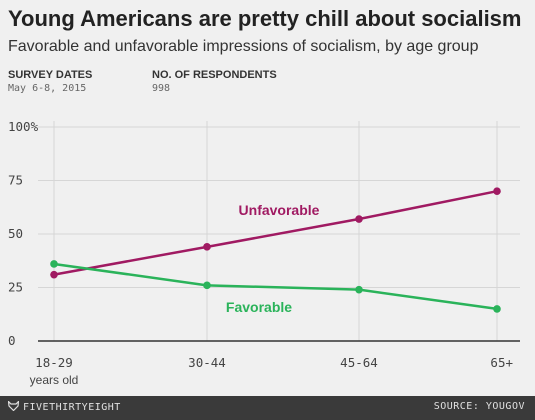 The image size is (535, 420). Describe the element at coordinates (271, 371) in the screenshot. I see `x-axis: 18-29 years old 30-44 45-64 65+` at that location.